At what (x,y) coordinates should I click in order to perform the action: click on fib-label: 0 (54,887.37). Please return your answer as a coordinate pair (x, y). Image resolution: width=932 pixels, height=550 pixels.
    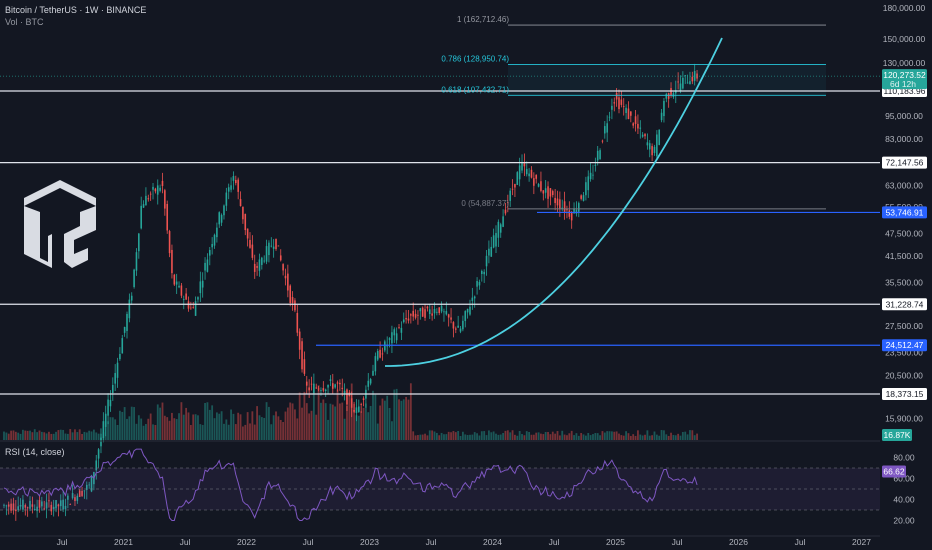
    Looking at the image, I should click on (485, 203).